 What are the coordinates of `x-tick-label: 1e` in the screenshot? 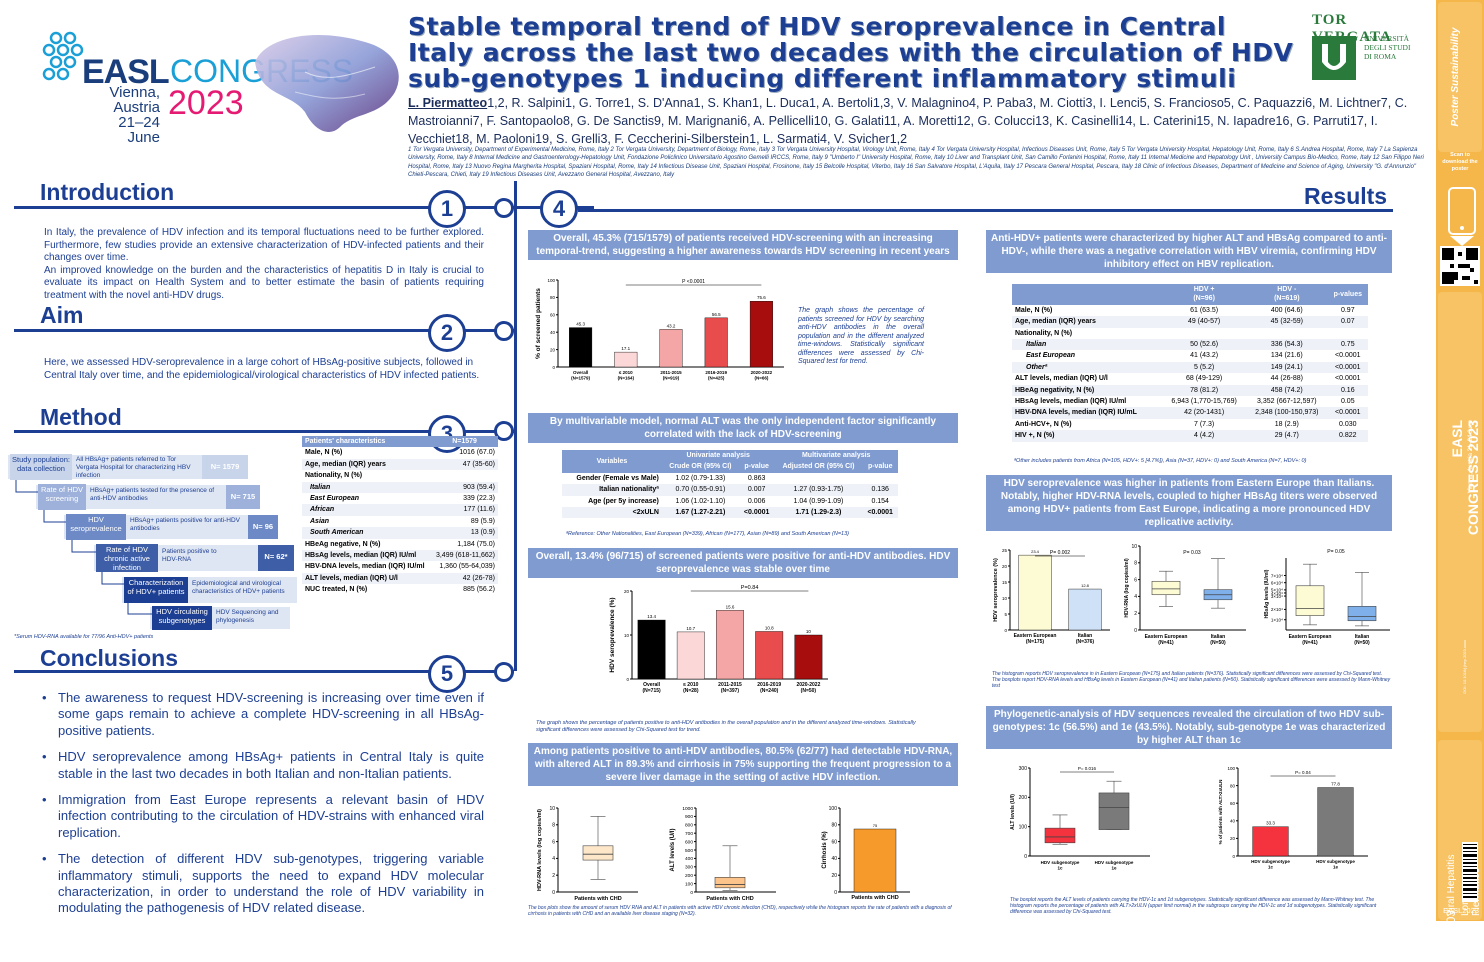 It's located at (1336, 867).